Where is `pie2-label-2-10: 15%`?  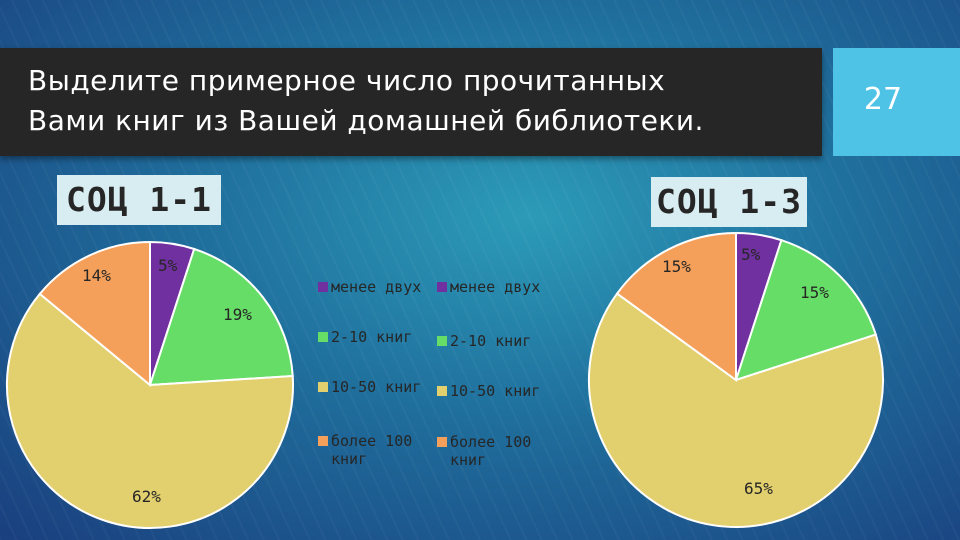
pie2-label-2-10: 15% is located at coordinates (814, 292).